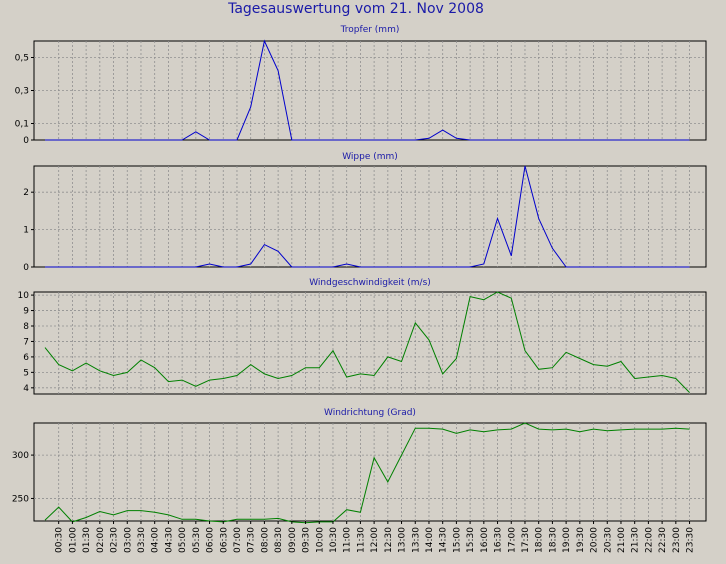  I want to click on y-tick-label: 6, so click(26, 358).